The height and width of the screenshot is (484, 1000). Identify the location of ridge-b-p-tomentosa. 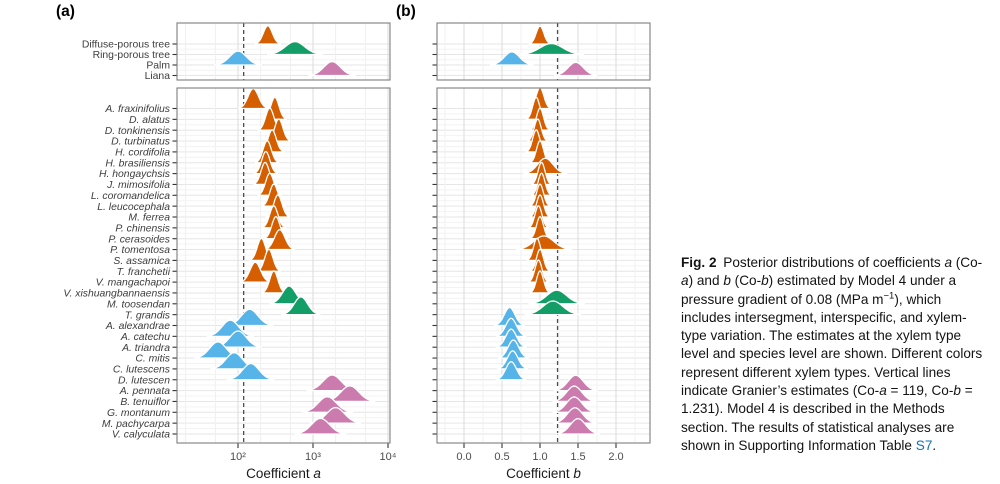
(544, 243).